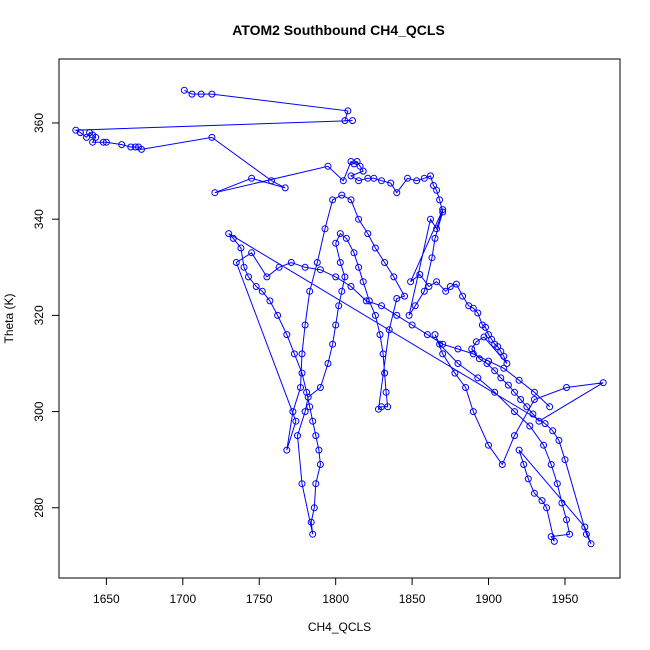  I want to click on x-tick-label: 1800, so click(335, 599).